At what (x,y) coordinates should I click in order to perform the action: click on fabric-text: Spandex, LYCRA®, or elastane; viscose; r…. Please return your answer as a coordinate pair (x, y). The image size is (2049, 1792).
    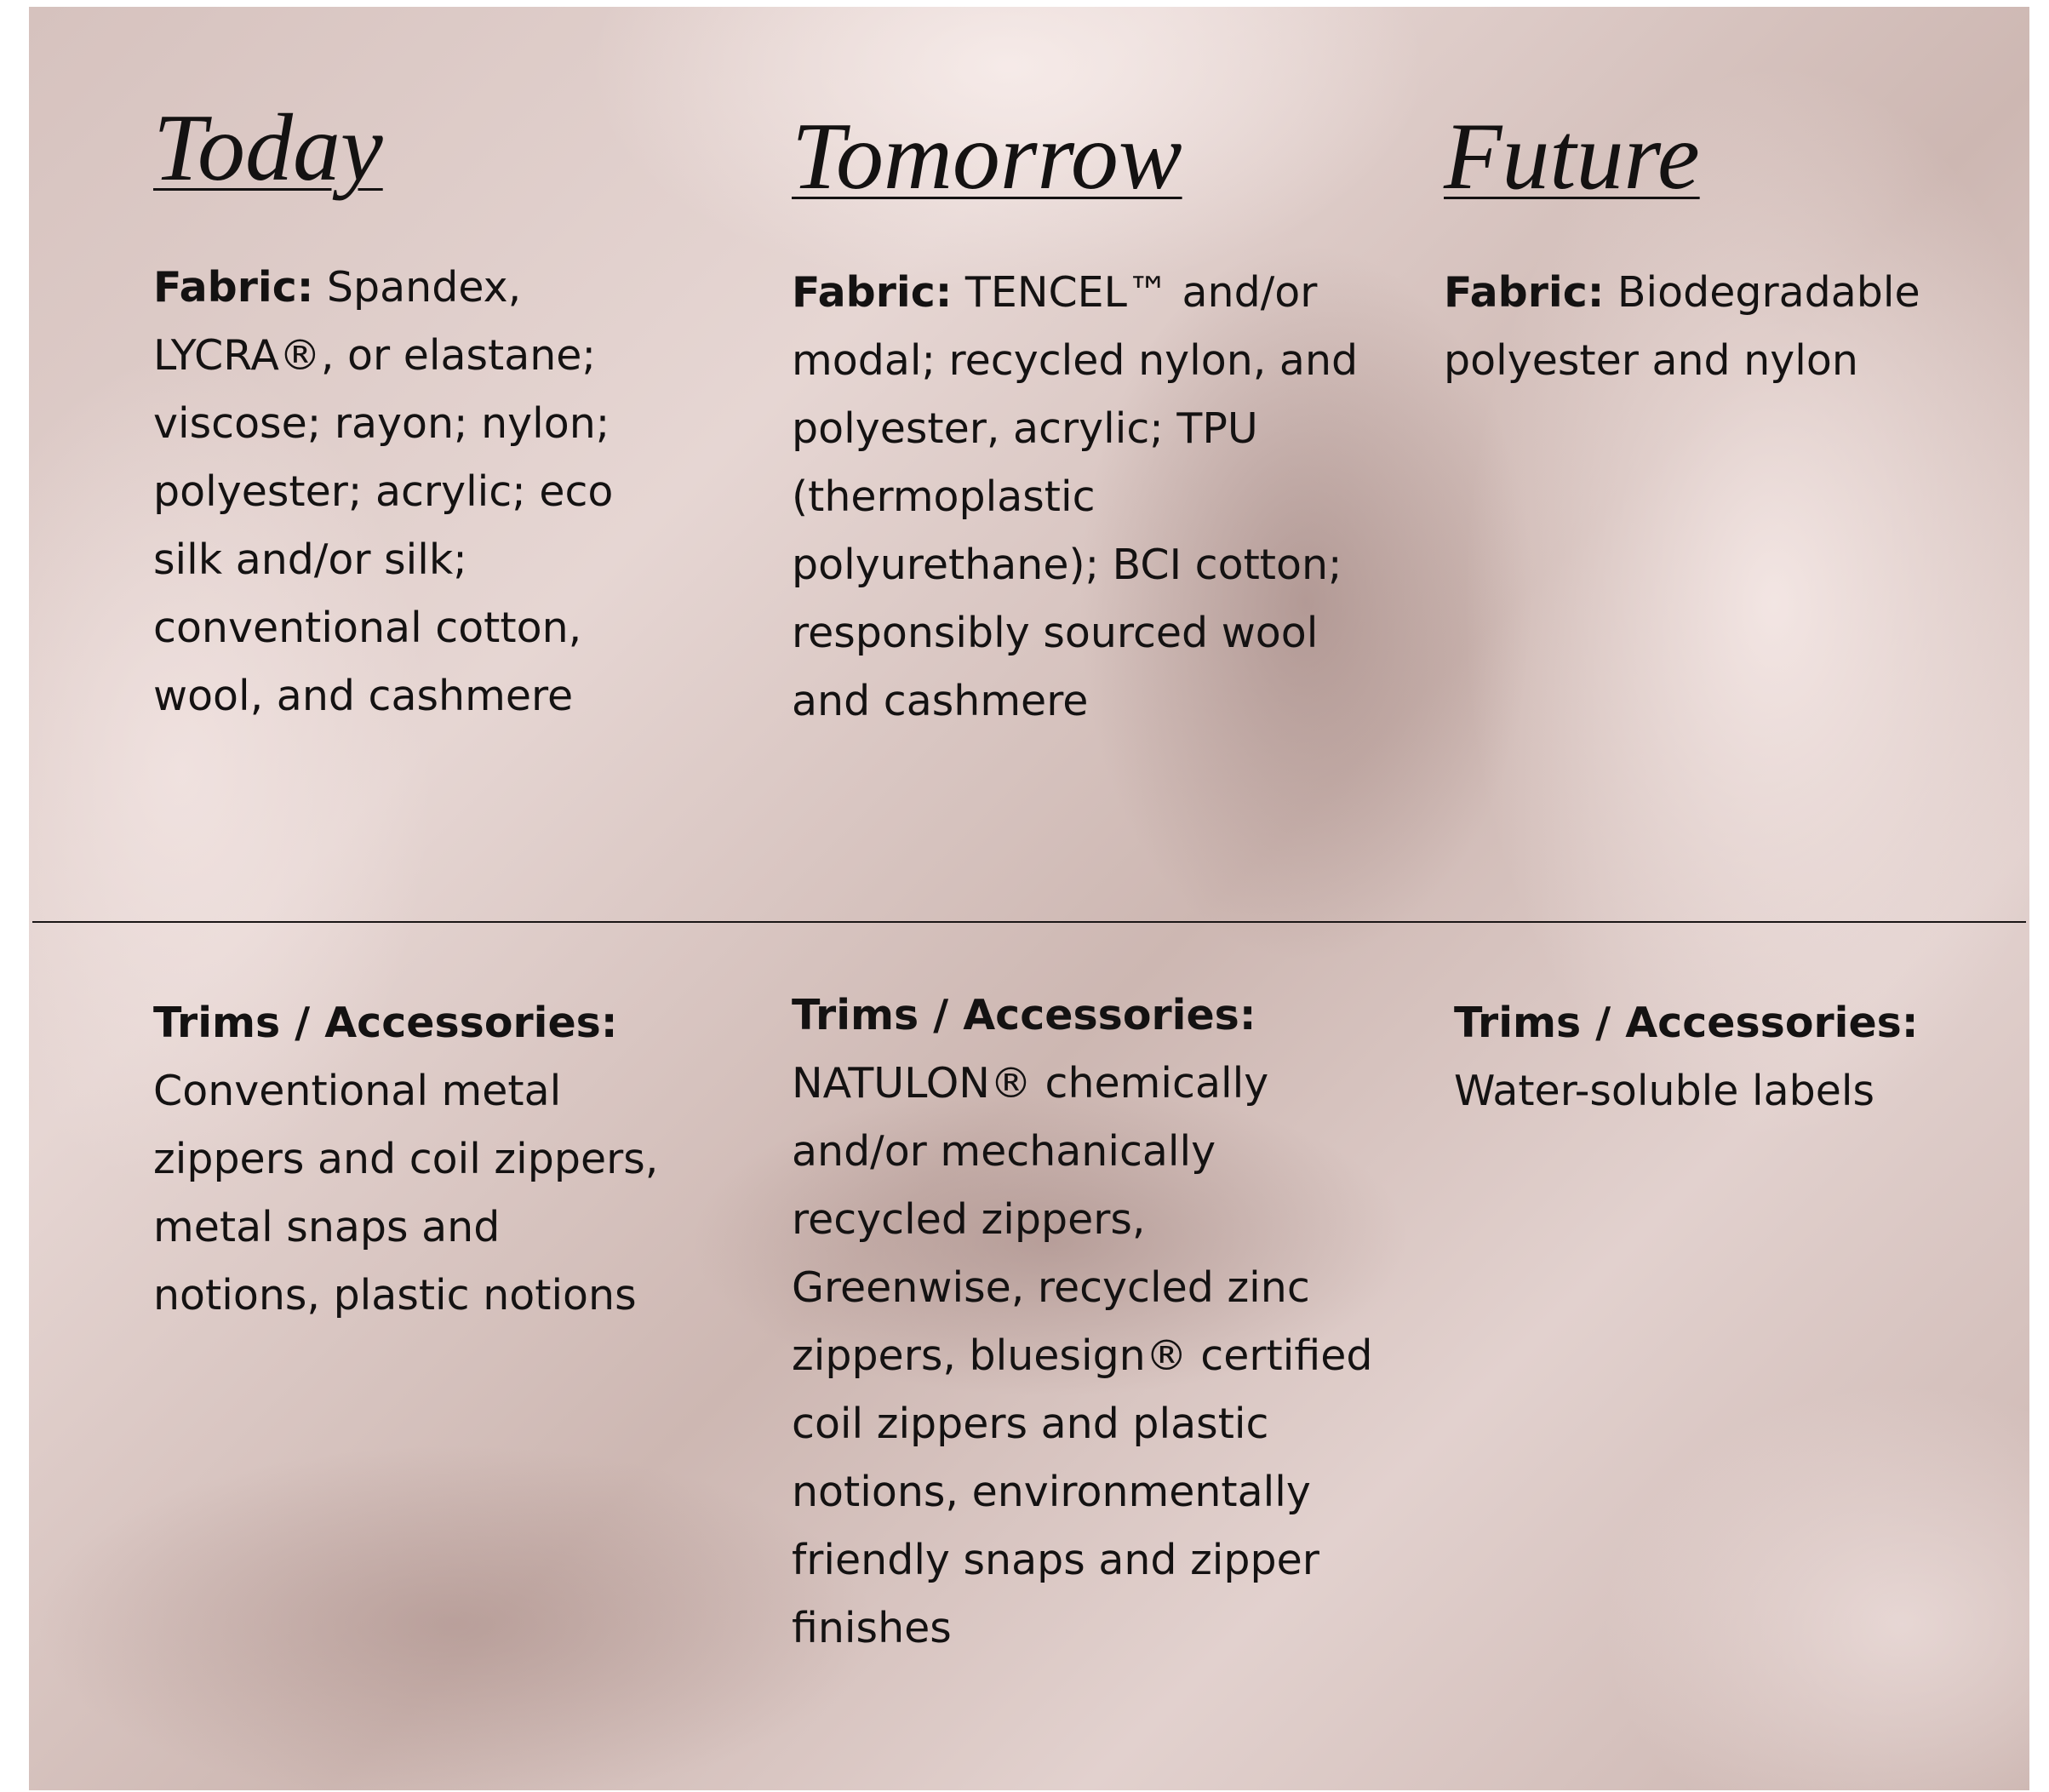
    Looking at the image, I should click on (383, 491).